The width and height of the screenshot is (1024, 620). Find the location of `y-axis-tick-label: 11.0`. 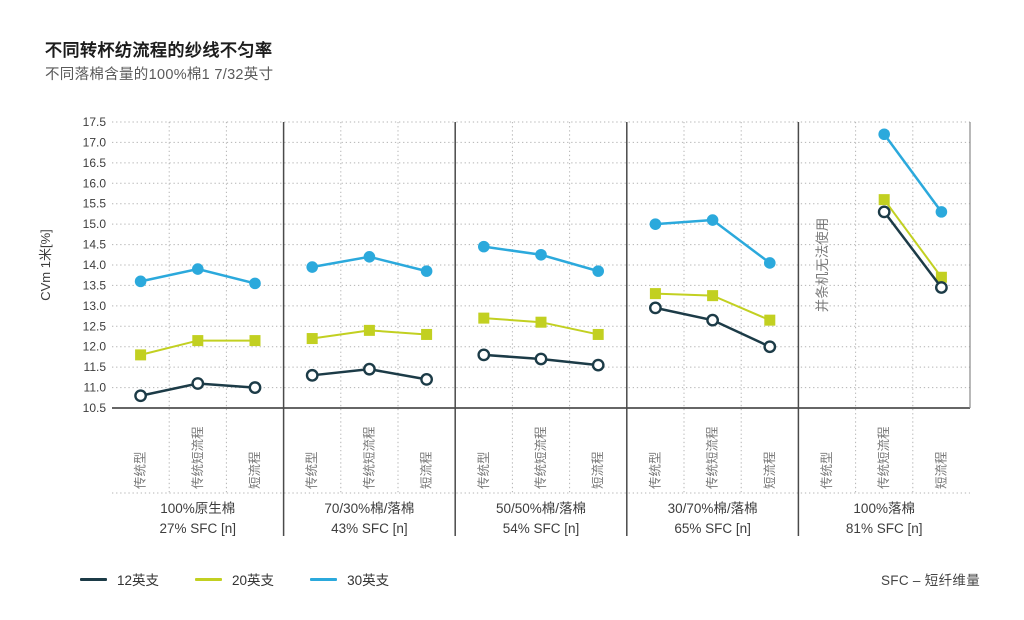

y-axis-tick-label: 11.0 is located at coordinates (95, 388).